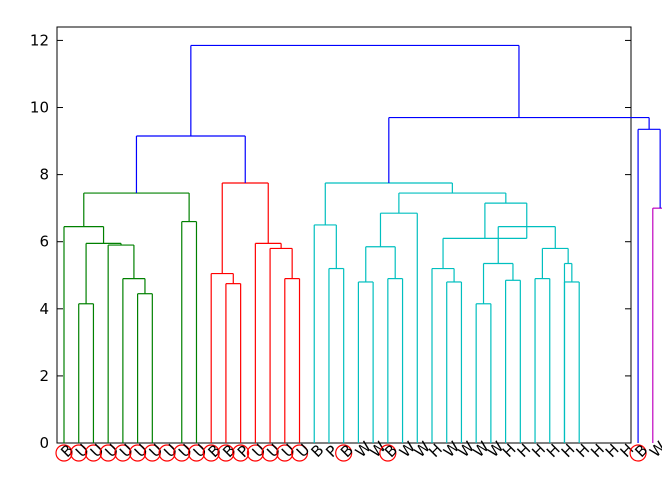  What do you see at coordinates (44, 242) in the screenshot?
I see `y-tick-label: 6` at bounding box center [44, 242].